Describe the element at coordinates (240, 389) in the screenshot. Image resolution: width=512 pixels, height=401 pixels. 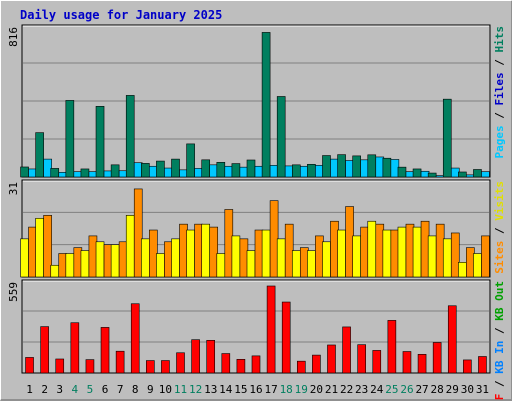
I see `x-tick-label: 15` at that location.